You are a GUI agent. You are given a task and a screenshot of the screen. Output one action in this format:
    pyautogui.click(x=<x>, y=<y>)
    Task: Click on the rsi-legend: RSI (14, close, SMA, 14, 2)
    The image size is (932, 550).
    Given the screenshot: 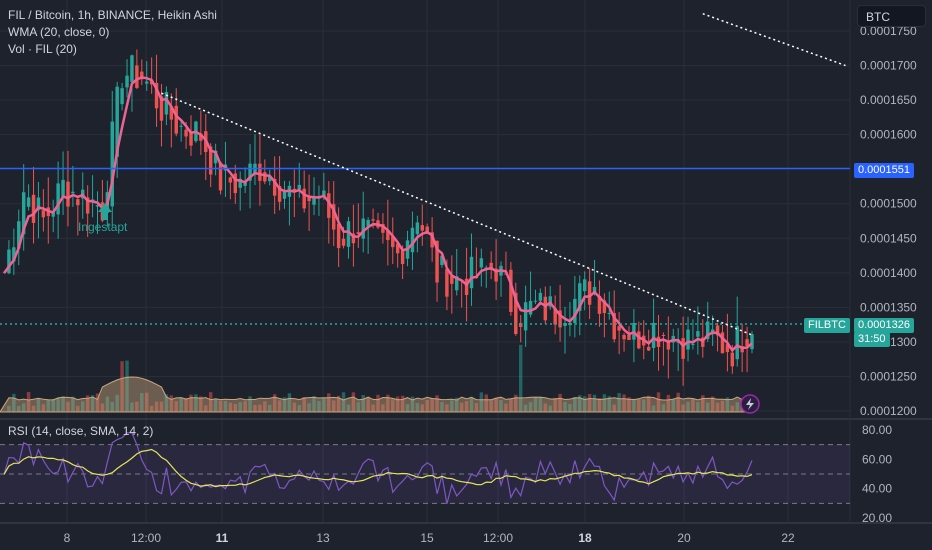 What is the action you would take?
    pyautogui.click(x=81, y=431)
    